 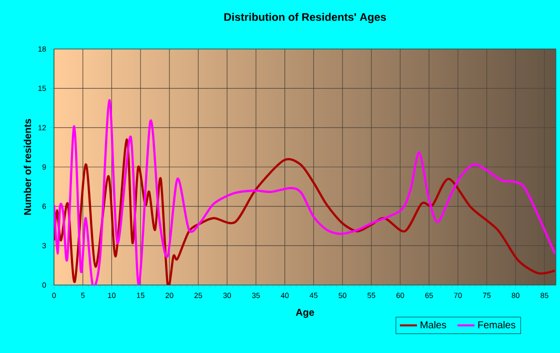 I want to click on legend-label: Males, so click(x=433, y=324).